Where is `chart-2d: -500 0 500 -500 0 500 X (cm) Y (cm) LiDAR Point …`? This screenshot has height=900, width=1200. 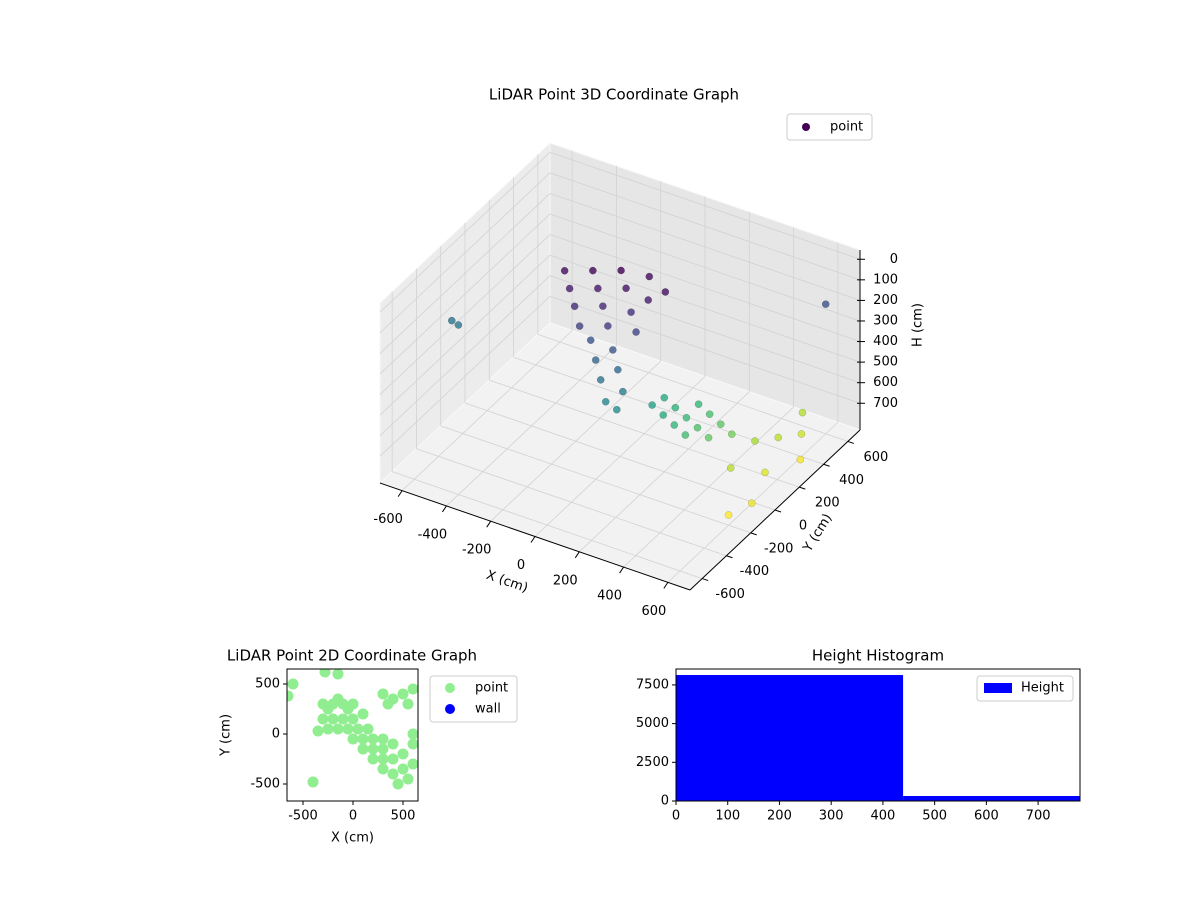 chart-2d: -500 0 500 -500 0 500 X (cm) Y (cm) LiDAR Point … is located at coordinates (368, 746).